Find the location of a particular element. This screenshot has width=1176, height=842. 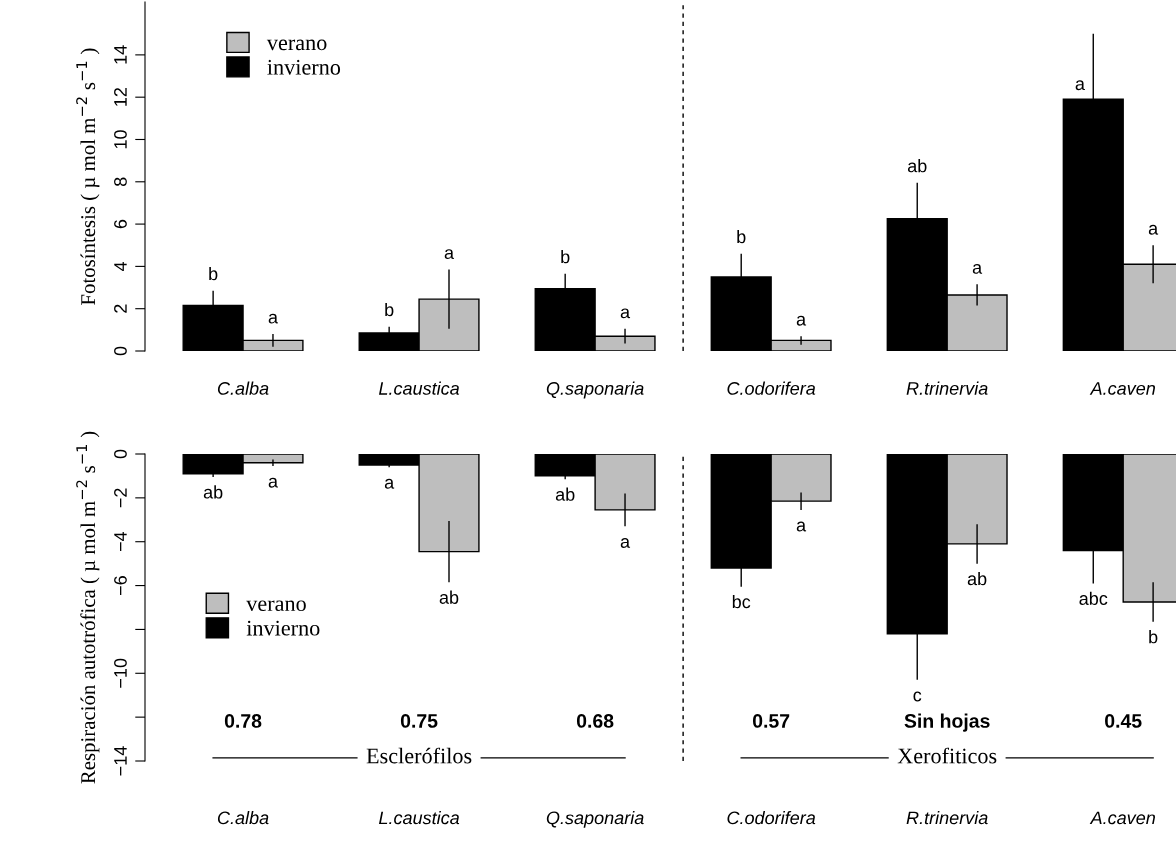

annotation: 0.75 is located at coordinates (419, 721).